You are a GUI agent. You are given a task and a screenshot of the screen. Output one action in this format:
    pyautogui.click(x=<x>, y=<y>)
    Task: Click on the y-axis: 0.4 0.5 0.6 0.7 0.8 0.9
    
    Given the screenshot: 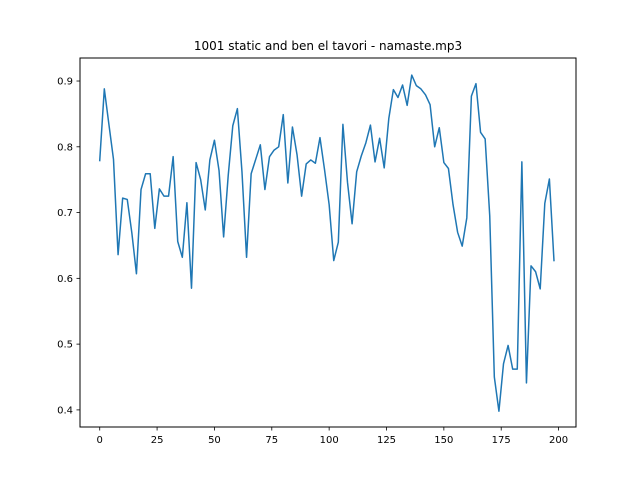 What is the action you would take?
    pyautogui.click(x=68, y=246)
    